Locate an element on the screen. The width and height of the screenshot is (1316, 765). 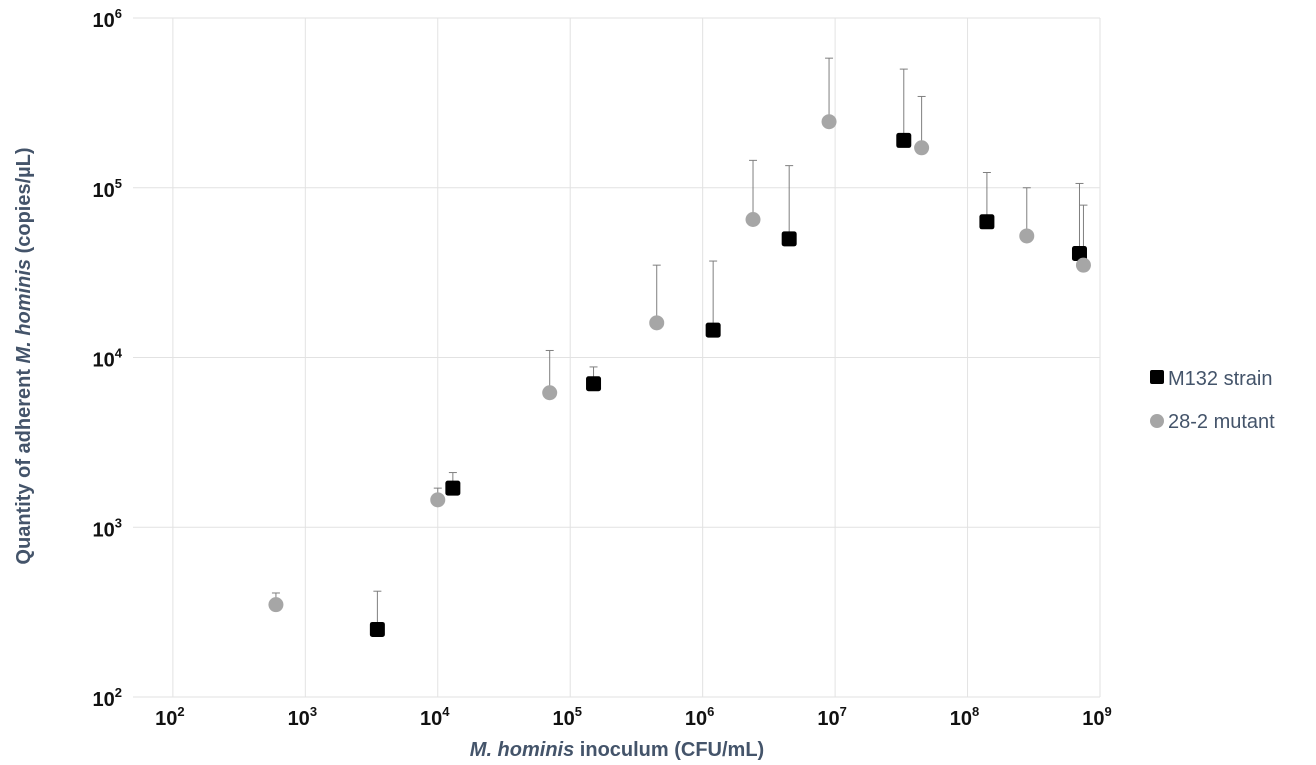
x-axis-title-italic: M. hominis is located at coordinates (522, 750).